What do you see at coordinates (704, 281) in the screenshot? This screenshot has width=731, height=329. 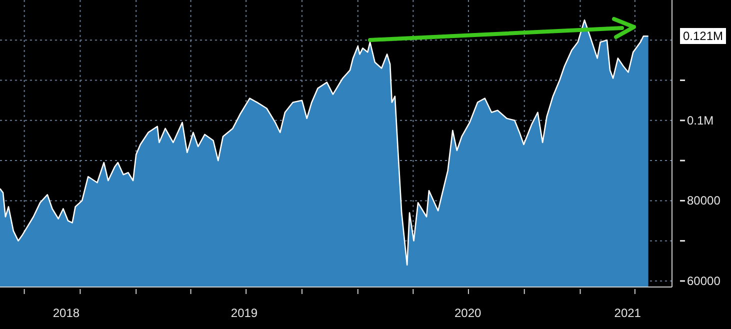 I see `y-tick-label: 60000` at bounding box center [704, 281].